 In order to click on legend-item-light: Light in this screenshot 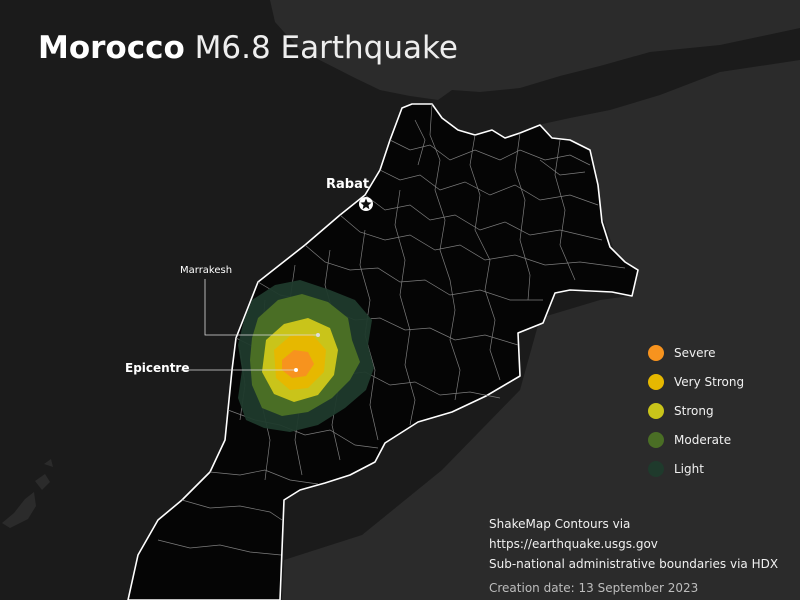, I will do `click(696, 468)`.